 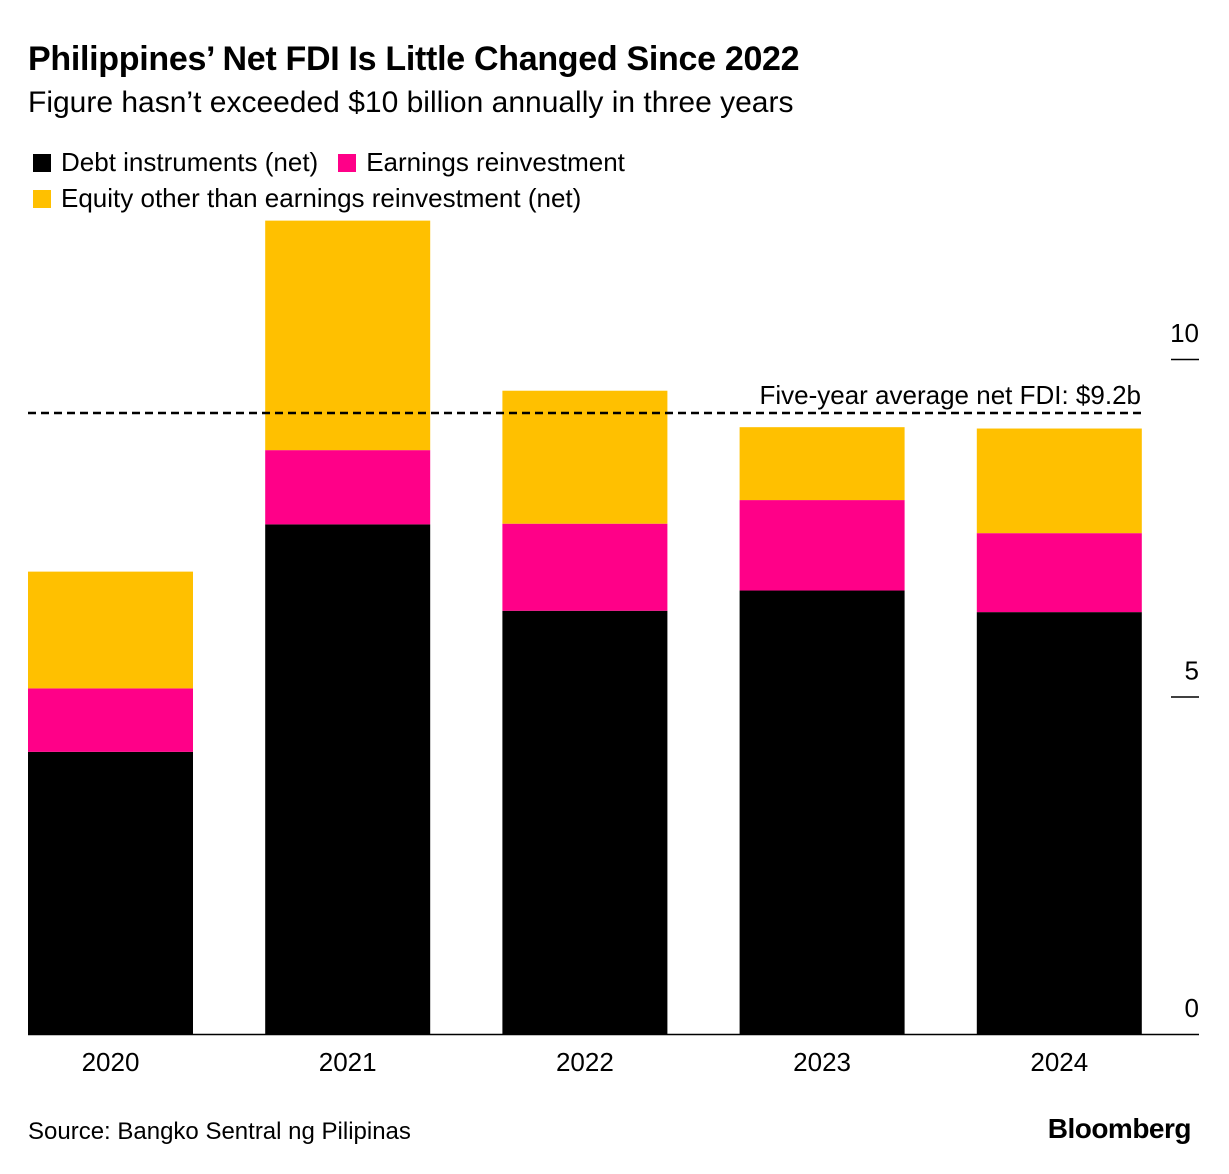 I want to click on bar-2023-earnings, so click(x=822, y=545).